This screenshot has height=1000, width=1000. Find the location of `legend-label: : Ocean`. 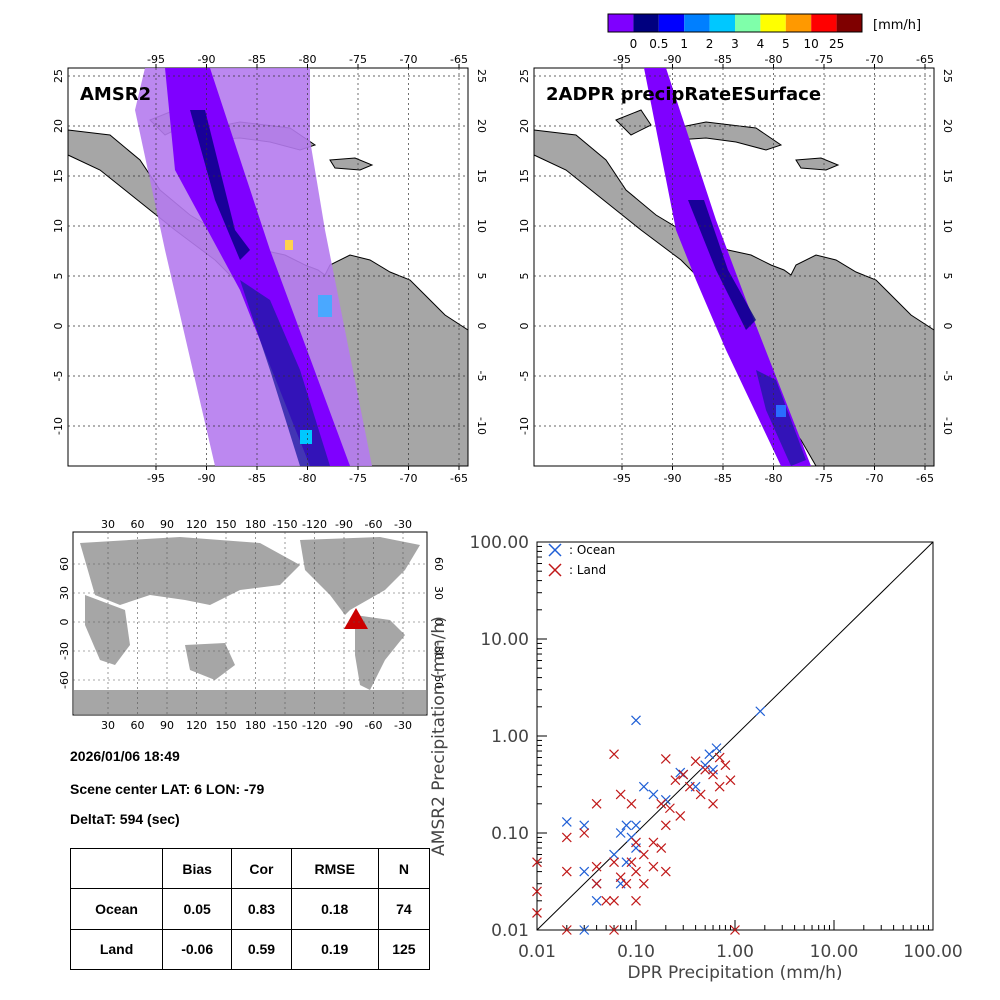

legend-label: : Ocean is located at coordinates (592, 550).